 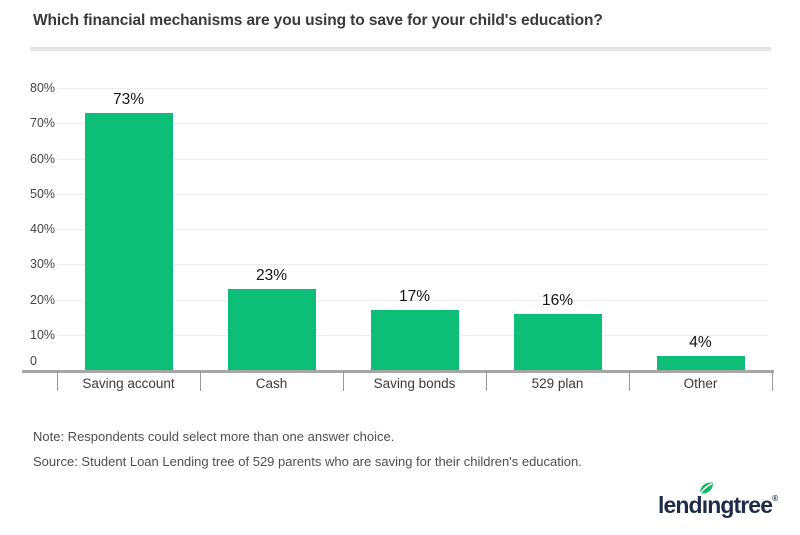 What do you see at coordinates (128, 383) in the screenshot?
I see `x-category-label: Saving account` at bounding box center [128, 383].